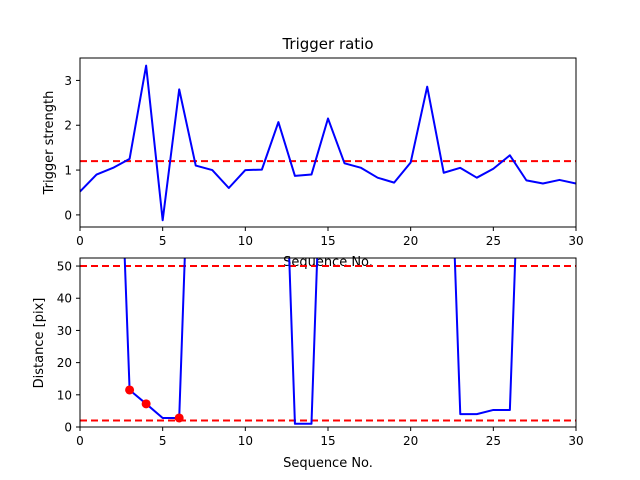  Describe the element at coordinates (68, 126) in the screenshot. I see `y-tick-label: 2` at that location.